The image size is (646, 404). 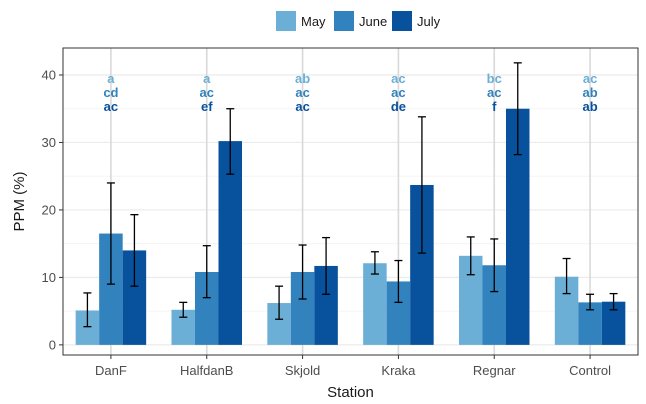 What do you see at coordinates (279, 324) in the screenshot?
I see `bar-may-skjold` at bounding box center [279, 324].